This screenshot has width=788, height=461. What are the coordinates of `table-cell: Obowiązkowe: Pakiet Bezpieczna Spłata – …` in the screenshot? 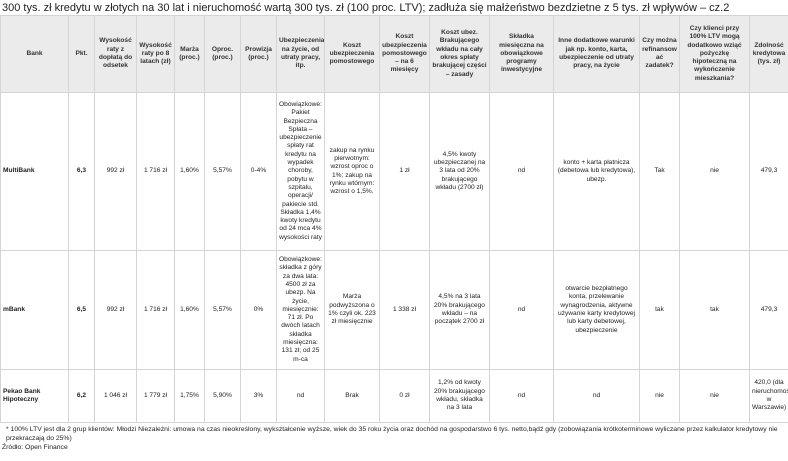 It's located at (300, 171).